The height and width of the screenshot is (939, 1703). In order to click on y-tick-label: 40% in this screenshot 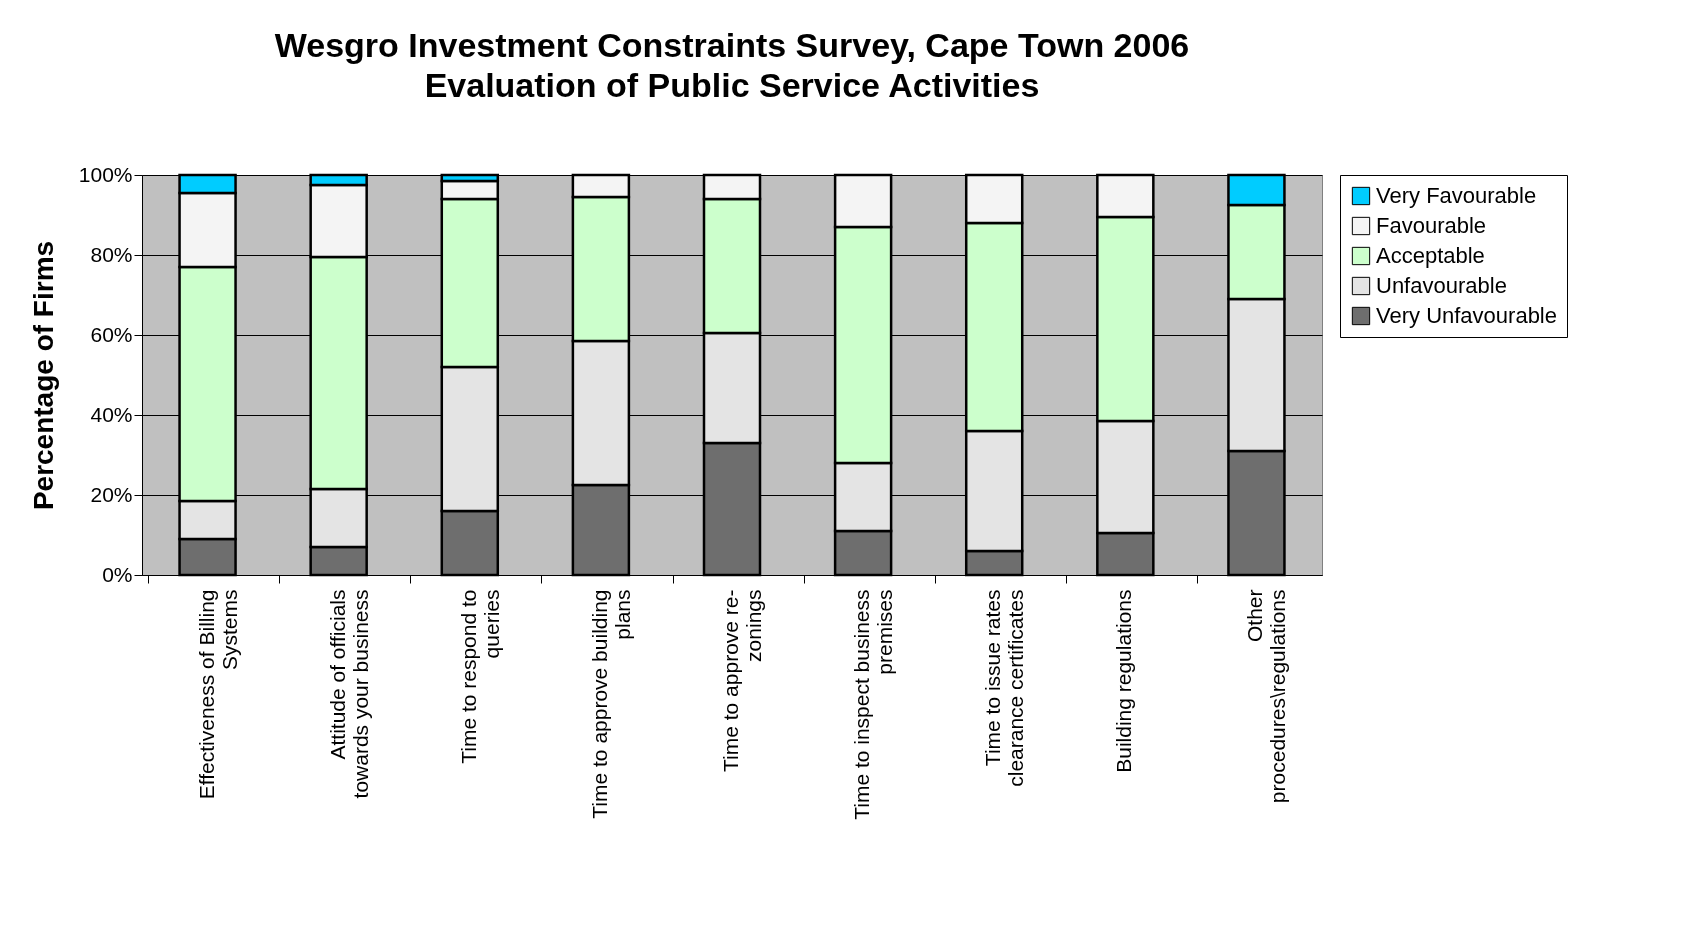, I will do `click(111, 414)`.